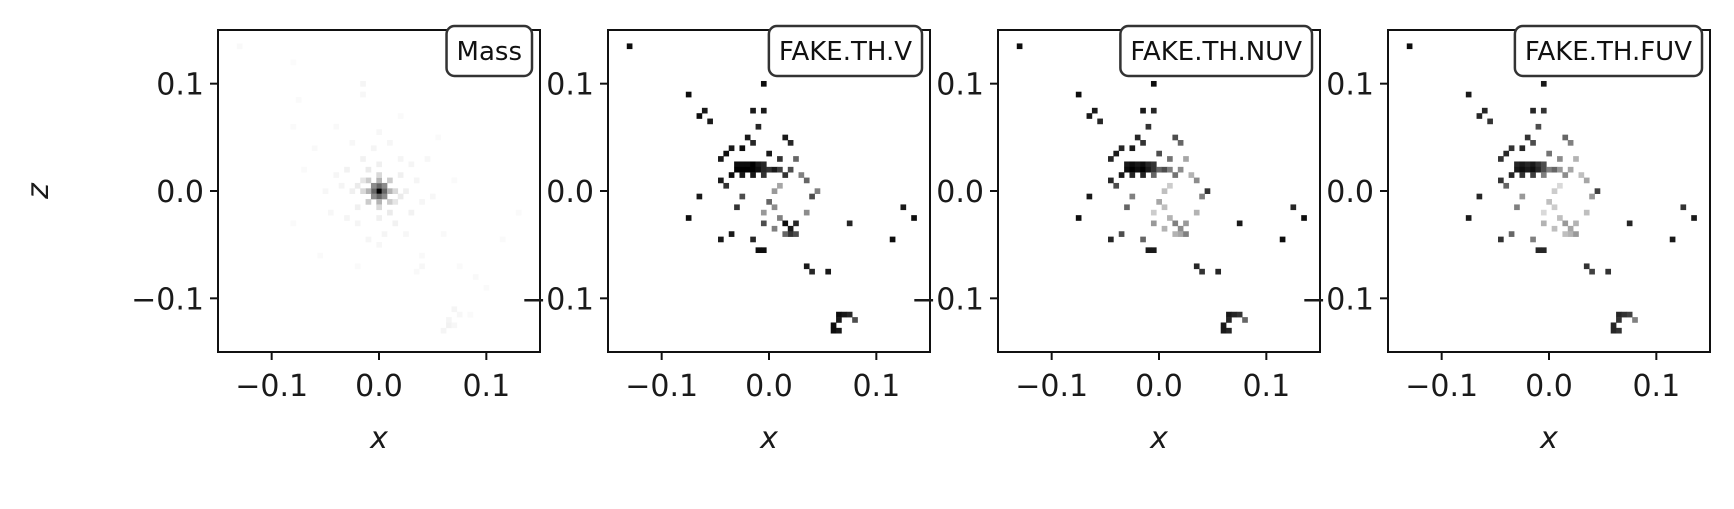 The image size is (1734, 509). I want to click on legend-label: FAKE.TH.FUV, so click(1608, 52).